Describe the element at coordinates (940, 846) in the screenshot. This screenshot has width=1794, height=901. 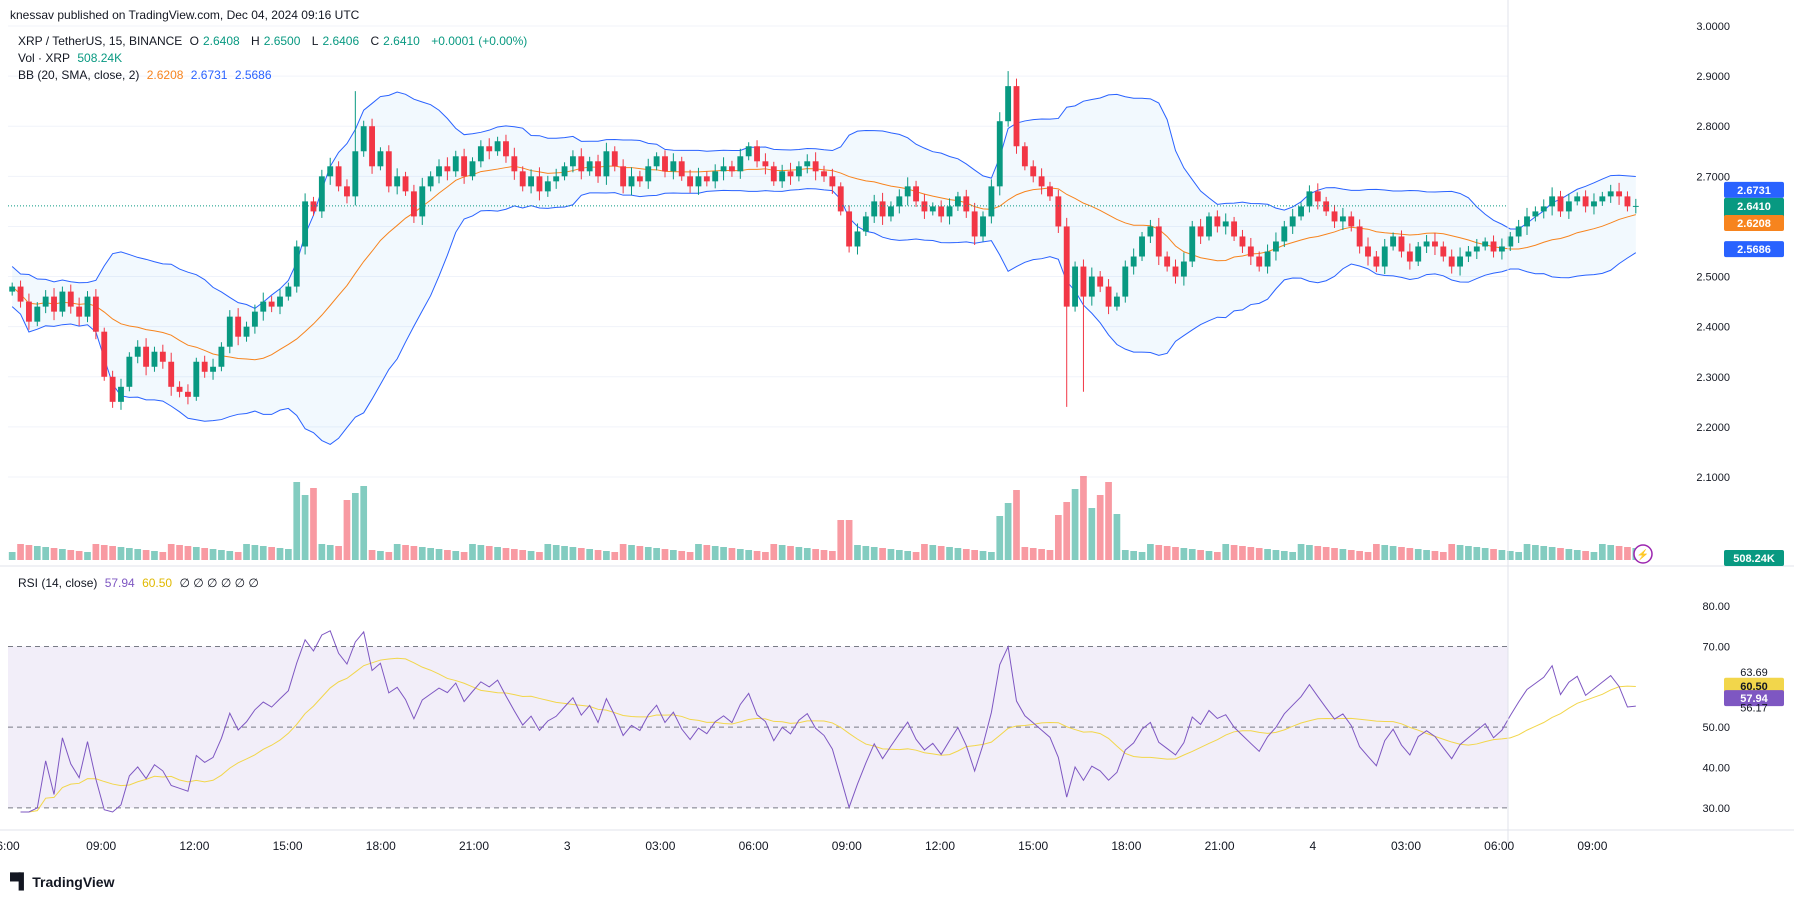
I see `time-tick-label: 12:00` at that location.